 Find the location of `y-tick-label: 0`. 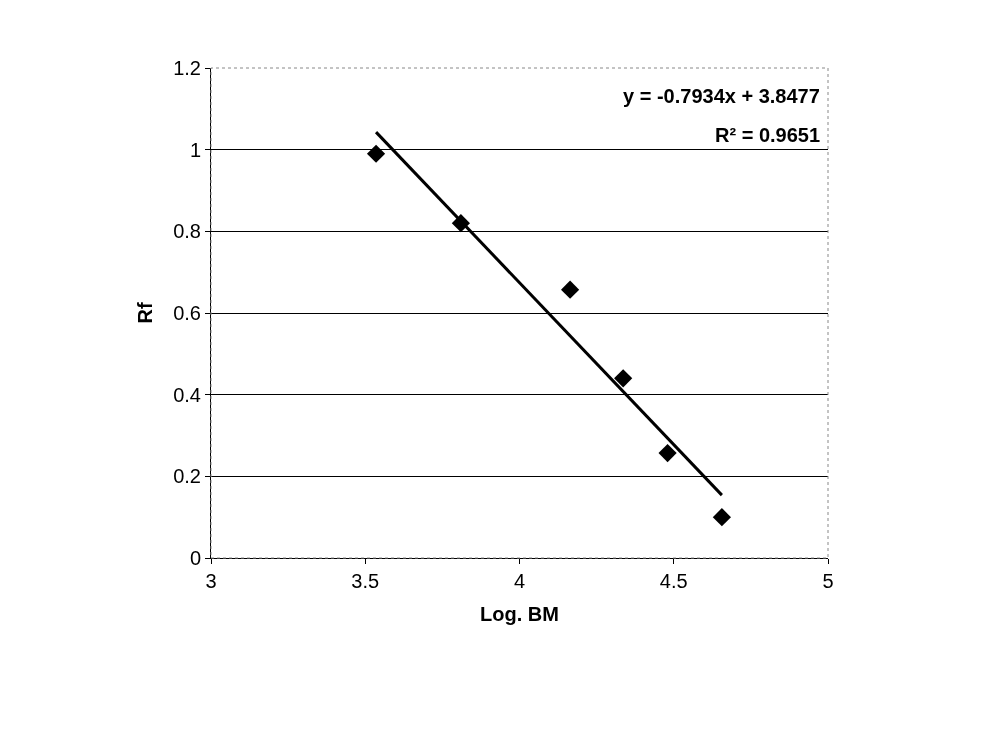

y-tick-label: 0 is located at coordinates (195, 558).